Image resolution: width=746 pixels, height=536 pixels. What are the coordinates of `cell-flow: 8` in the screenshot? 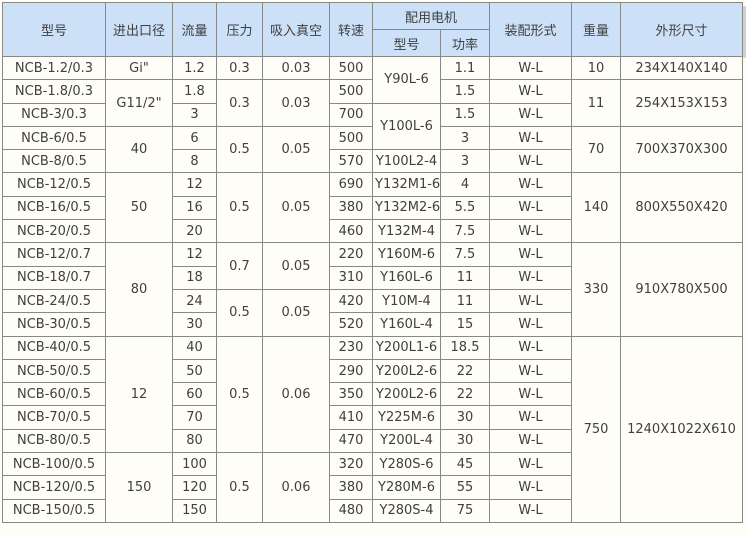 It's located at (194, 161).